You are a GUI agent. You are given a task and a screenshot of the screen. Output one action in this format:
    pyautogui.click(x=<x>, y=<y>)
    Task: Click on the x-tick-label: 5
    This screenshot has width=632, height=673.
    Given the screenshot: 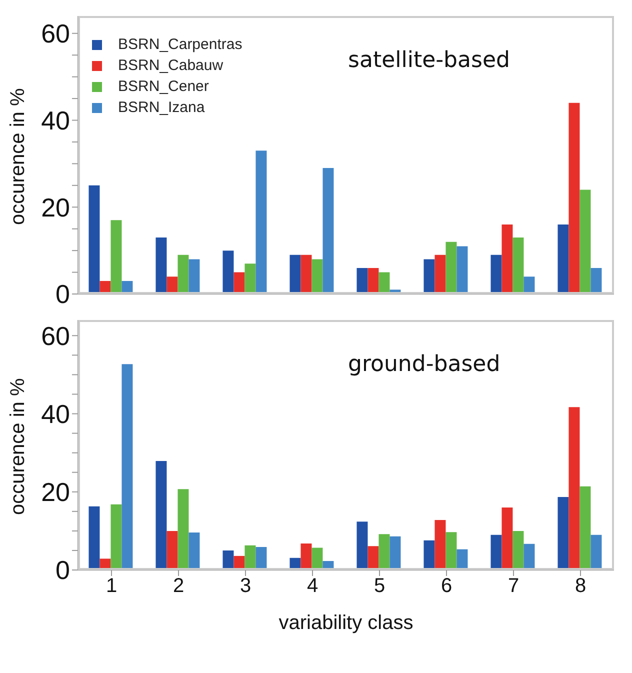 What is the action you would take?
    pyautogui.click(x=380, y=586)
    